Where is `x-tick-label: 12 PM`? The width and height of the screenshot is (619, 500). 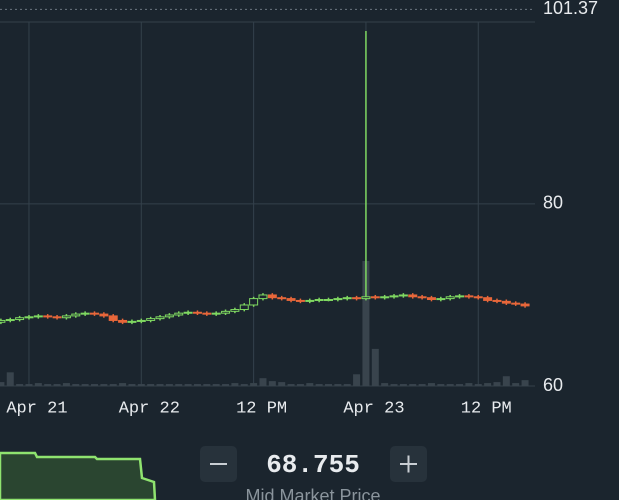
x-tick-label: 12 PM is located at coordinates (261, 408).